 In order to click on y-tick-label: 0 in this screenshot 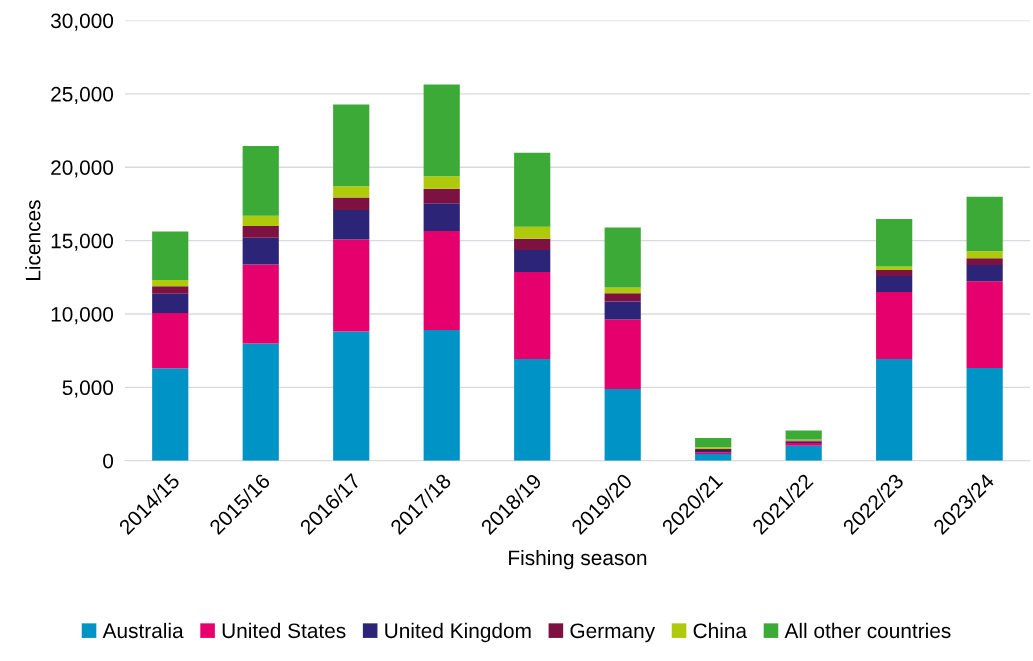, I will do `click(108, 461)`.